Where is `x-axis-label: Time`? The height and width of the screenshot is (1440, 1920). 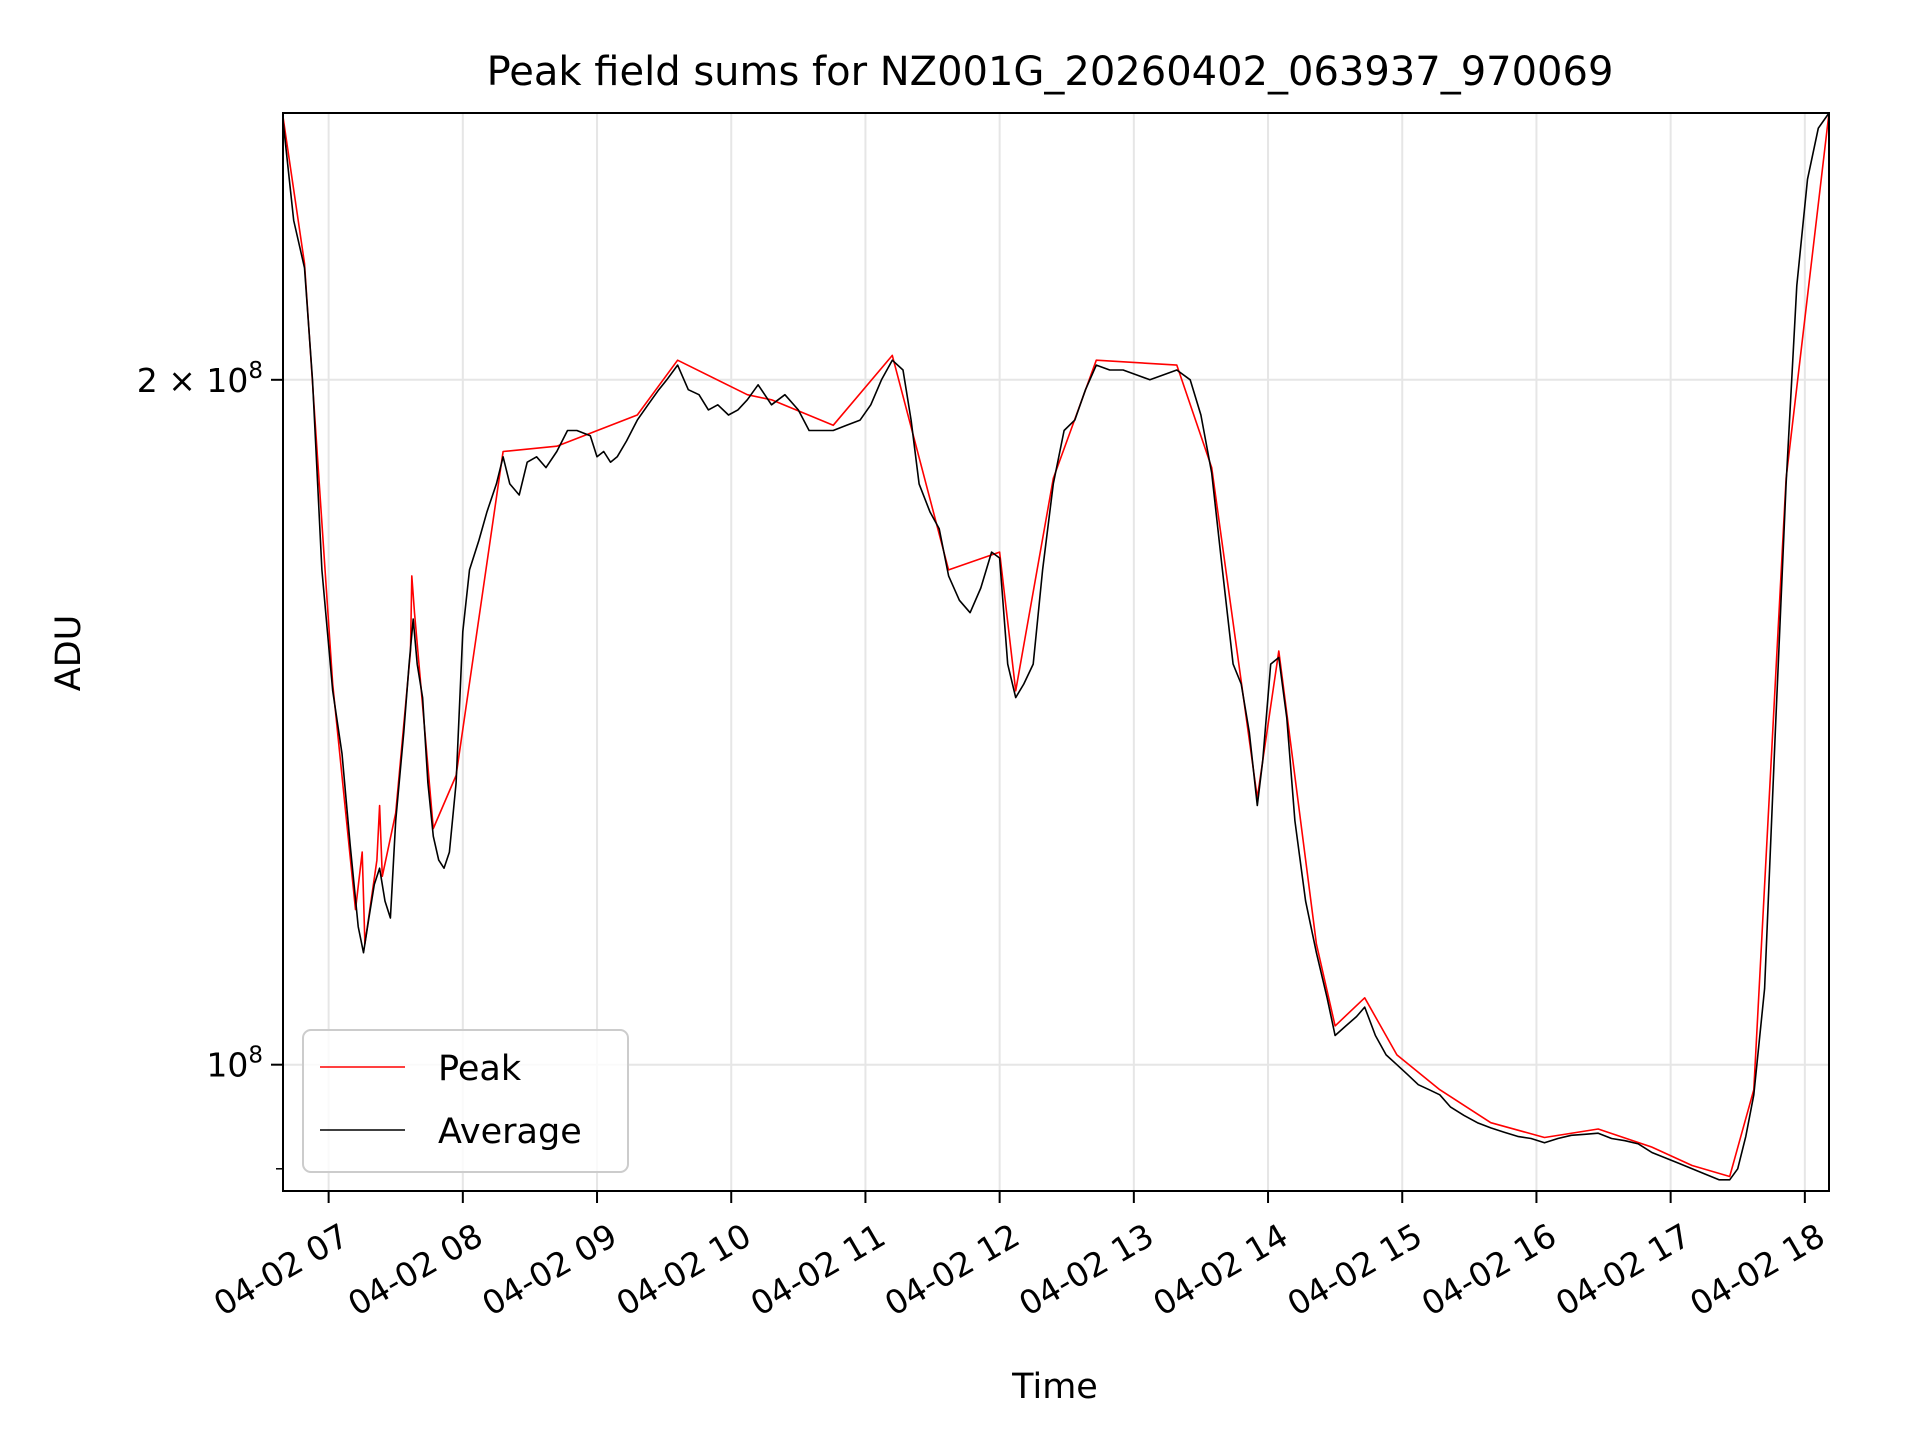
x-axis-label: Time is located at coordinates (1054, 1387).